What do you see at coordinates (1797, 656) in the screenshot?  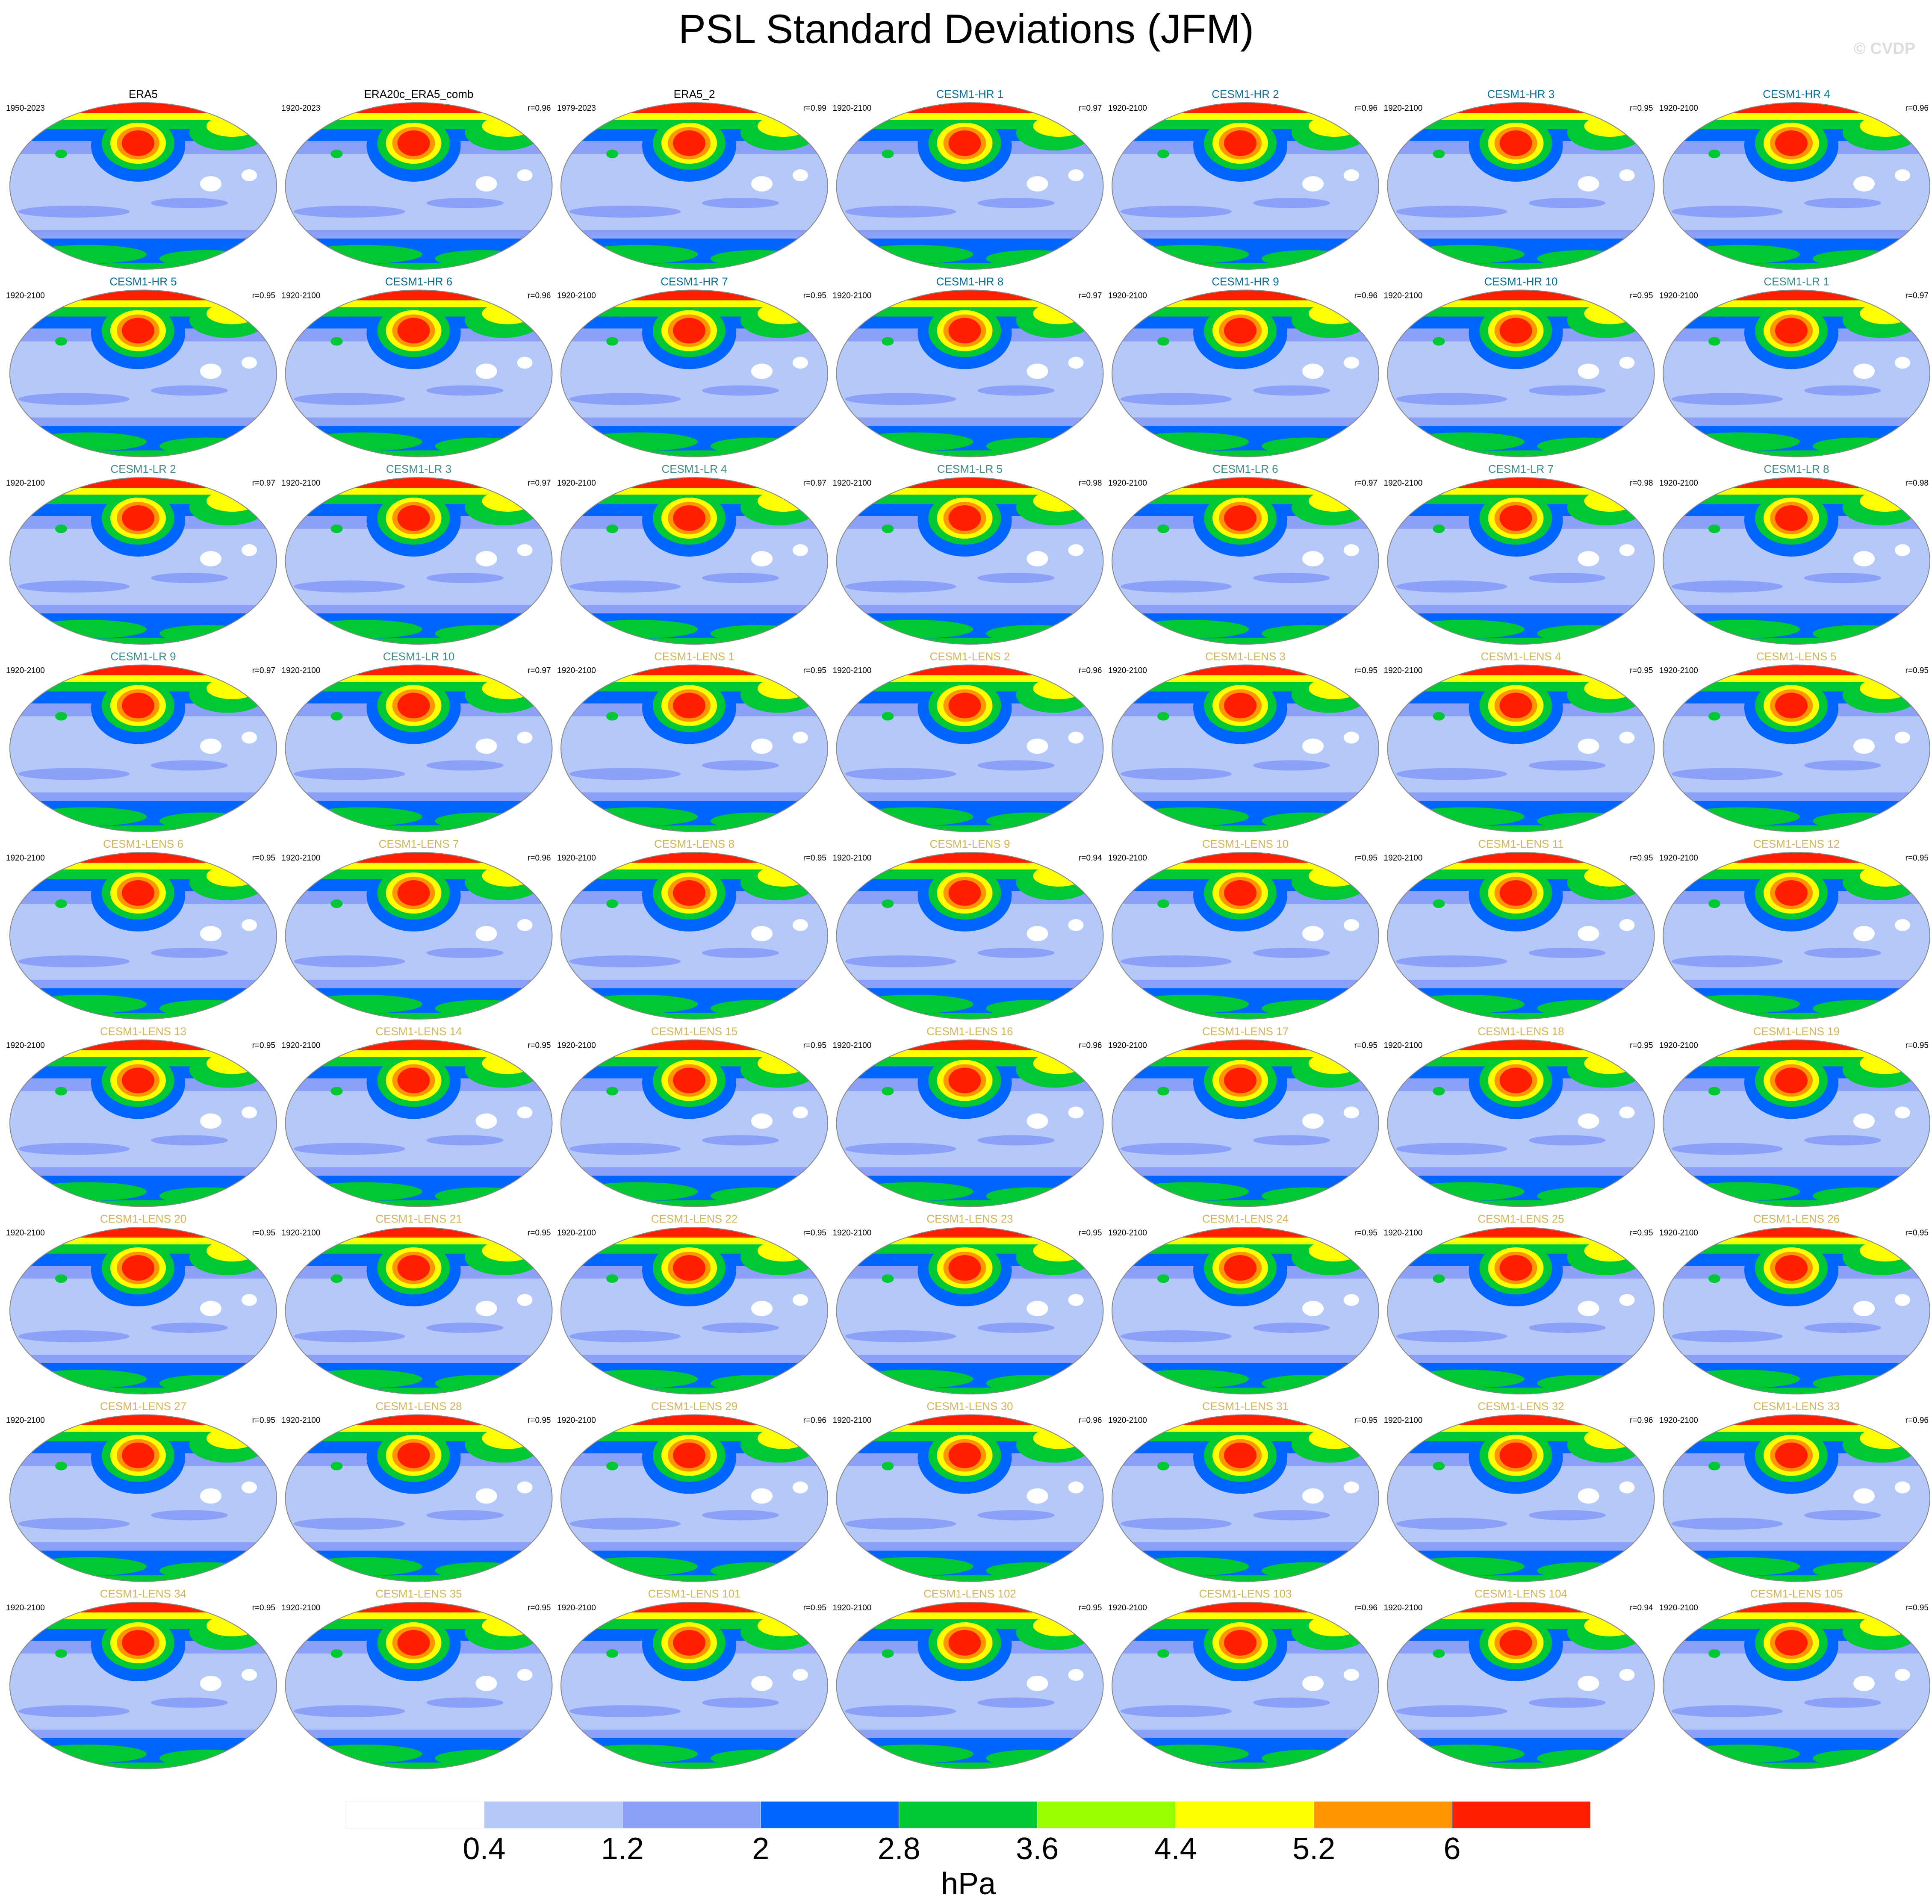 I see `panel-title: CESM1-LENS 5` at bounding box center [1797, 656].